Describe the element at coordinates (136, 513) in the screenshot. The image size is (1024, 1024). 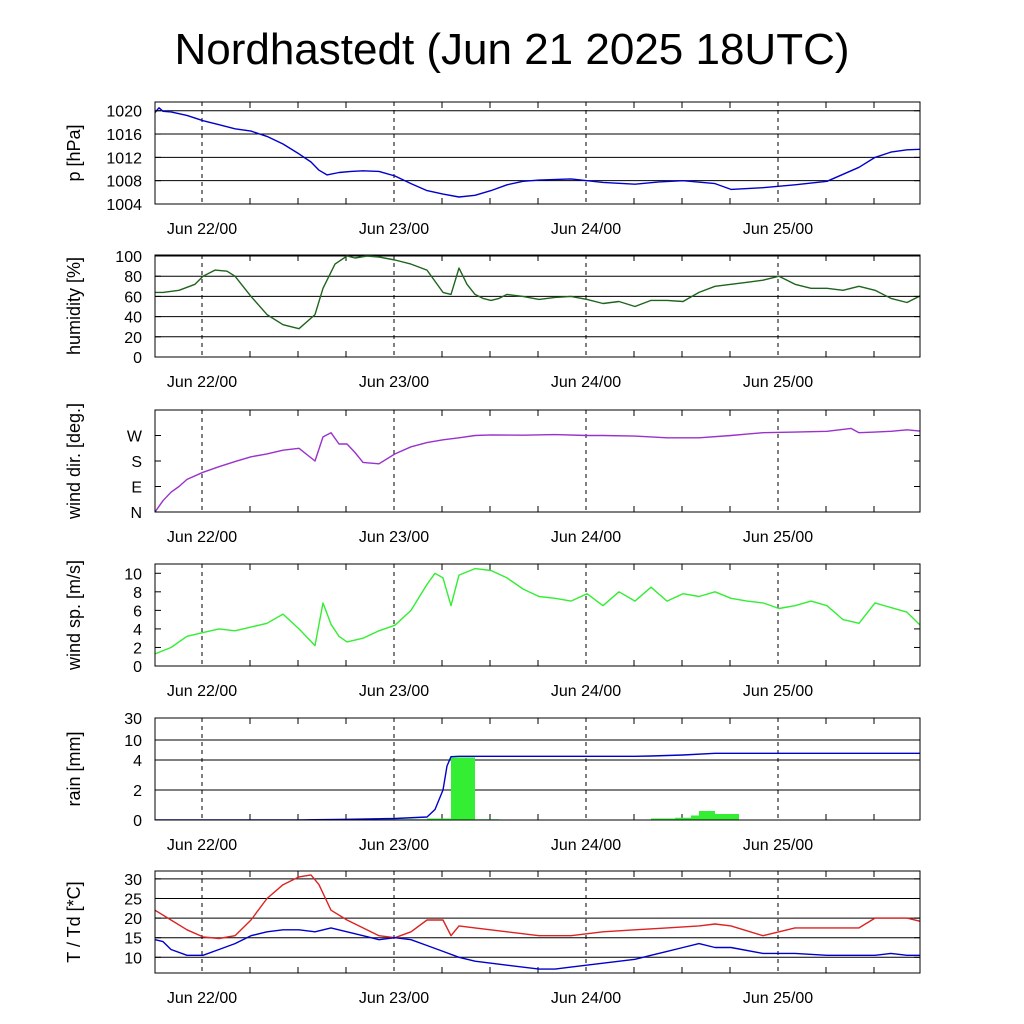
I see `y-tick-label: N` at that location.